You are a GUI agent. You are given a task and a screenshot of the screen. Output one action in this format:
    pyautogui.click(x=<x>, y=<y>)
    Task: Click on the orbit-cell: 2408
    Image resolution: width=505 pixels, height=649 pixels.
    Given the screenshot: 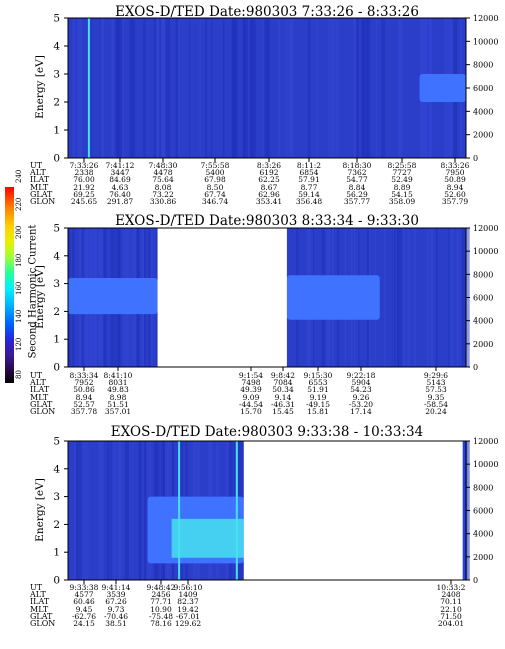 What is the action you would take?
    pyautogui.click(x=451, y=595)
    